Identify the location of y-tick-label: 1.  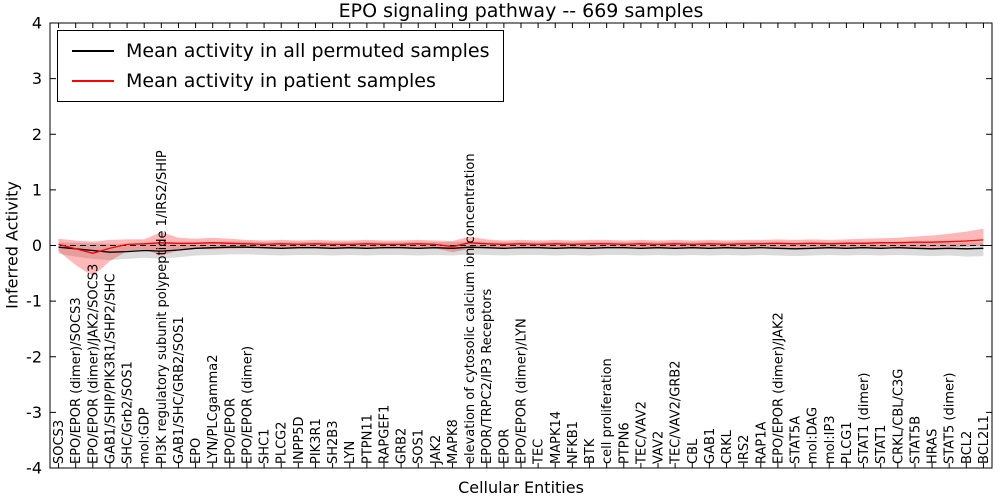
(37, 189).